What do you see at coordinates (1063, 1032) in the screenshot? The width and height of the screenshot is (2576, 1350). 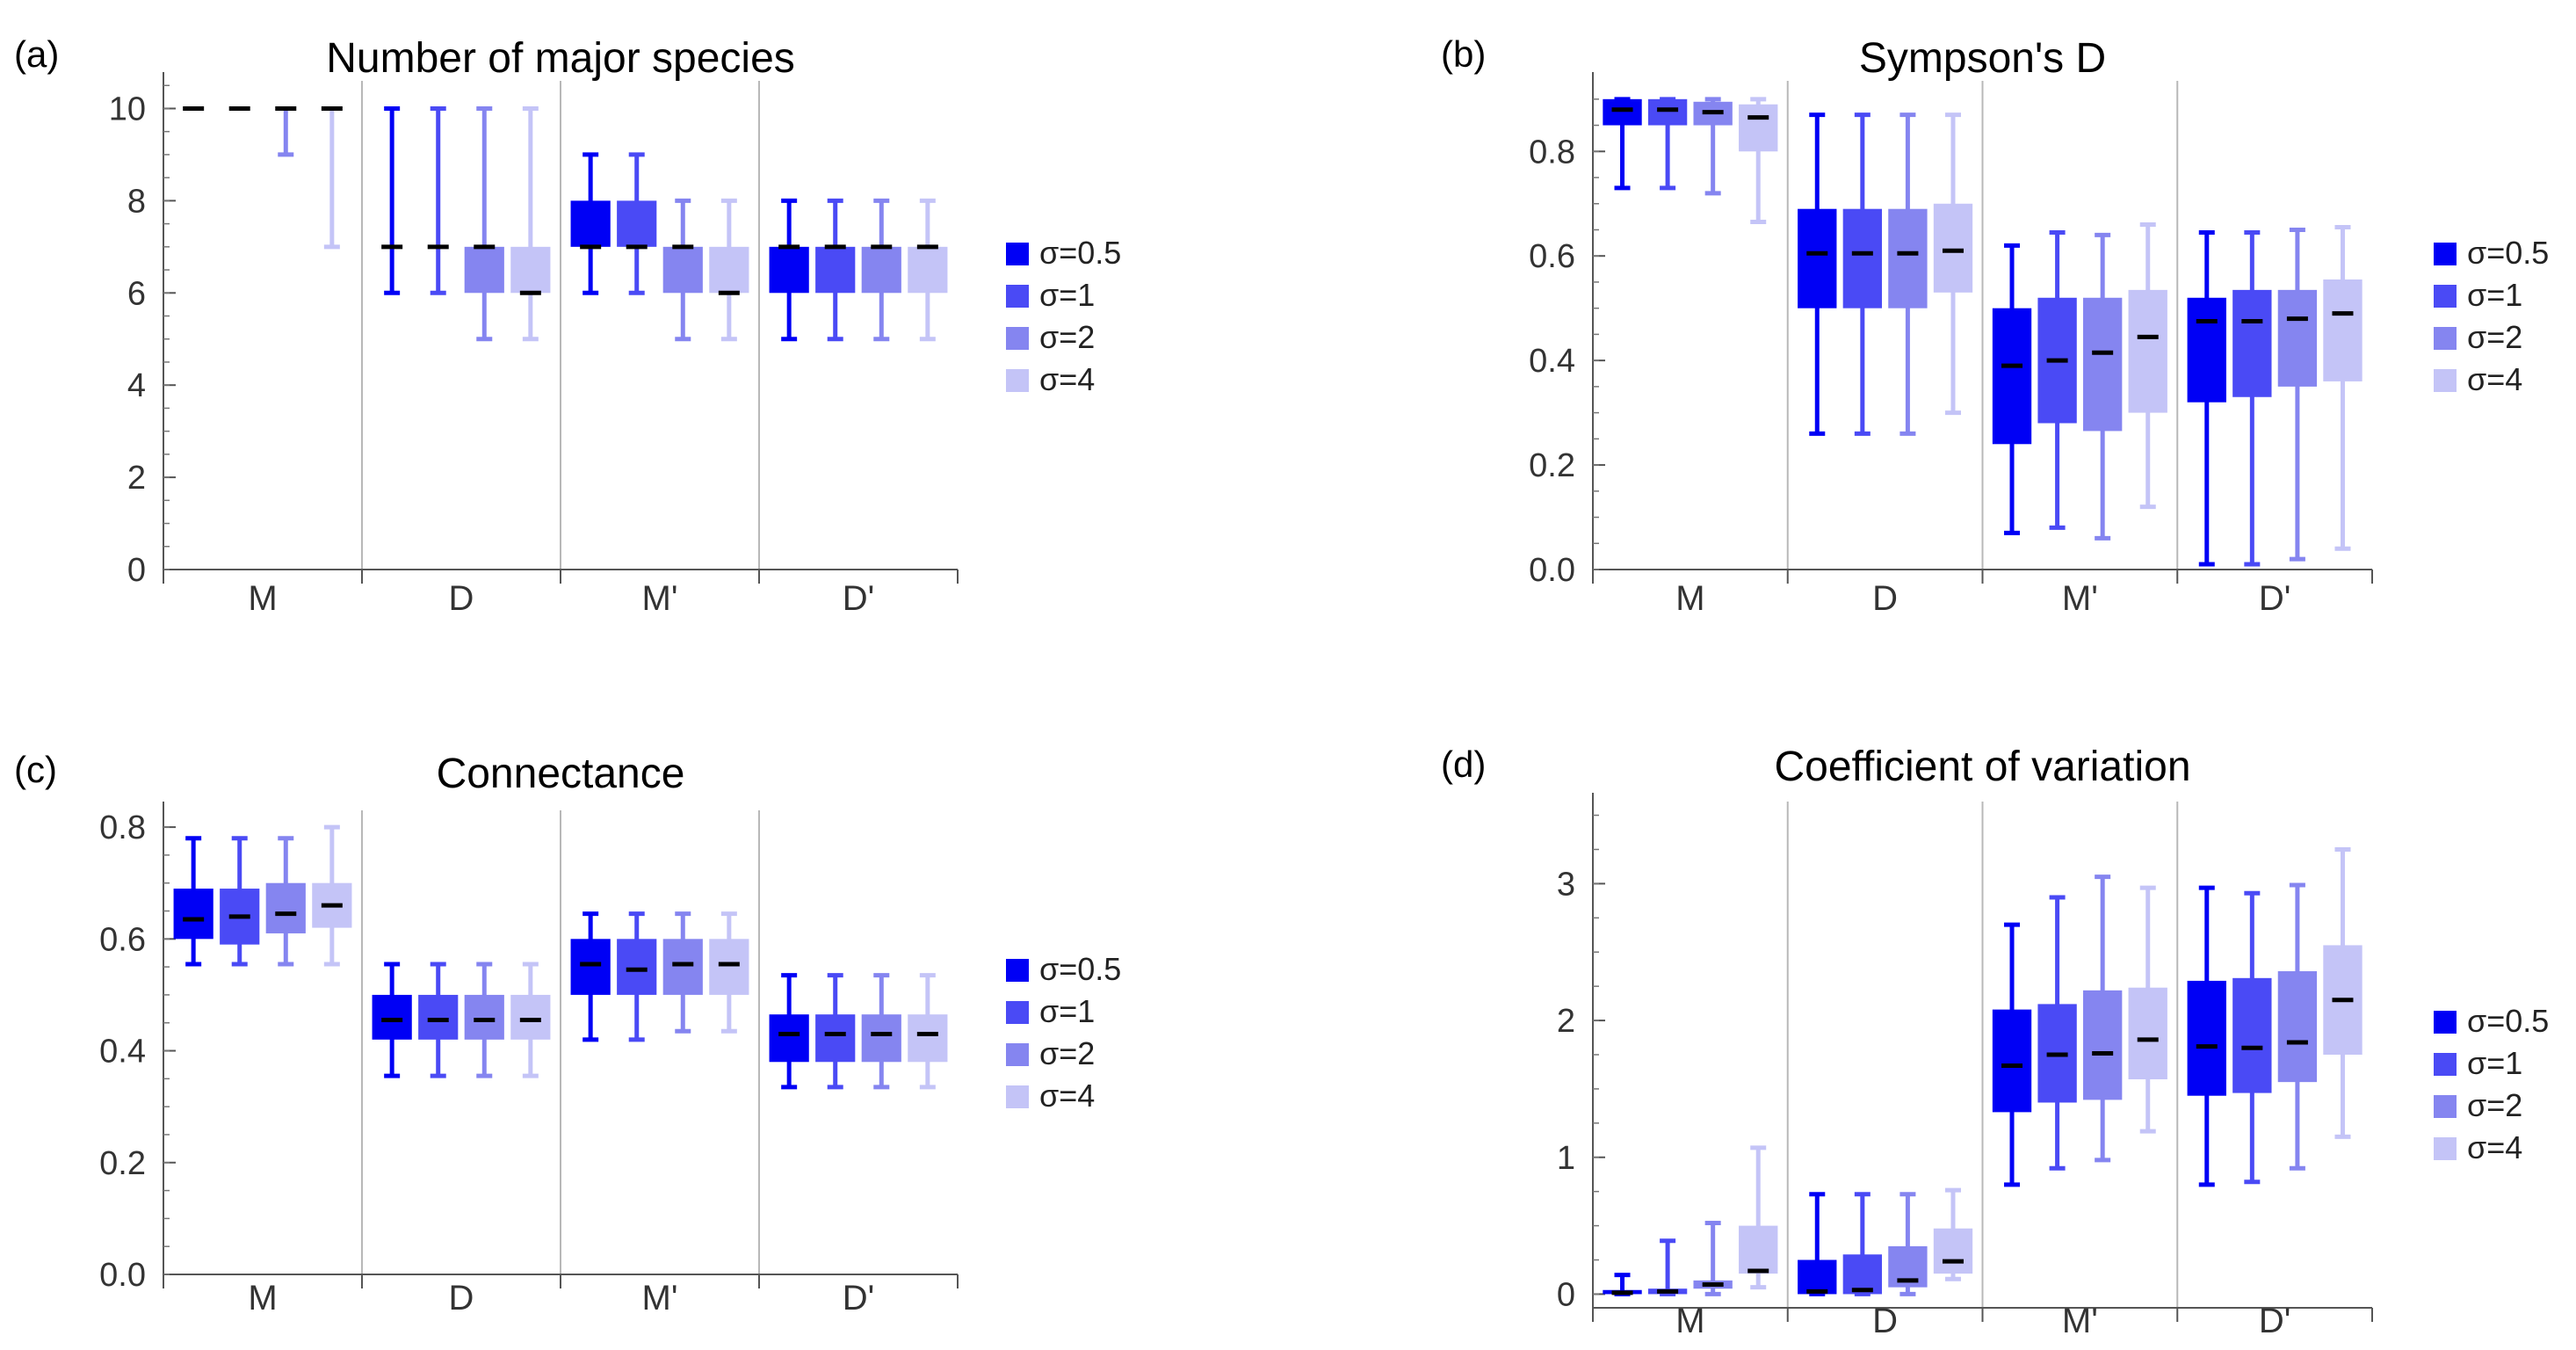 I see `legend: σ=0.5 σ=1 σ=2 σ=4` at bounding box center [1063, 1032].